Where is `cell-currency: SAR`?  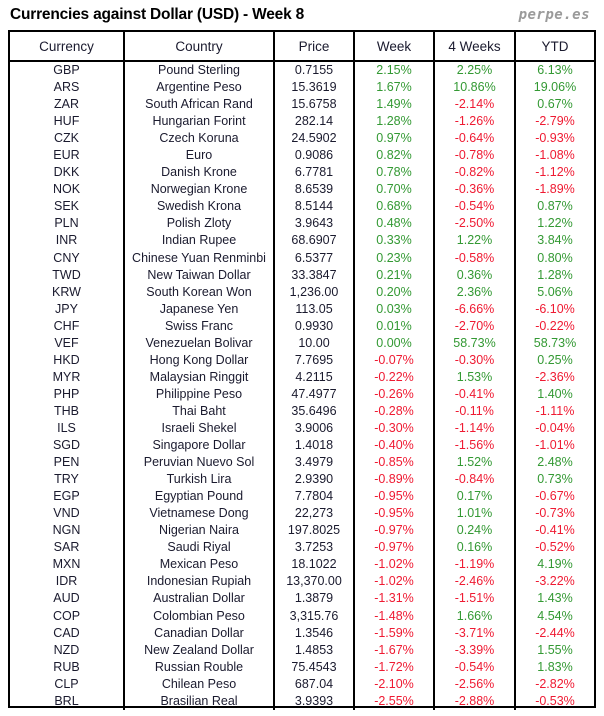
cell-currency: SAR is located at coordinates (67, 548).